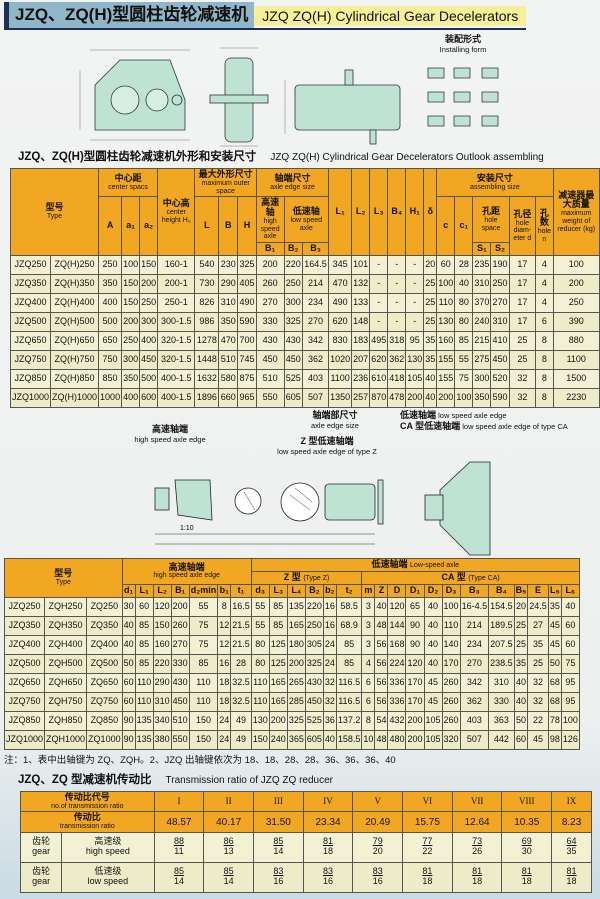 This screenshot has height=899, width=600. What do you see at coordinates (484, 578) in the screenshot?
I see `label: (Type CA)` at bounding box center [484, 578].